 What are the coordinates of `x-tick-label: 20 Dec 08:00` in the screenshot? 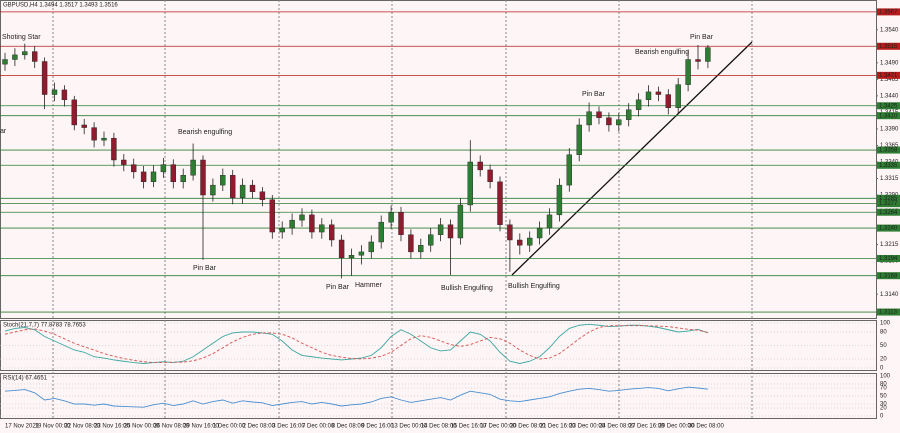 It's located at (528, 427).